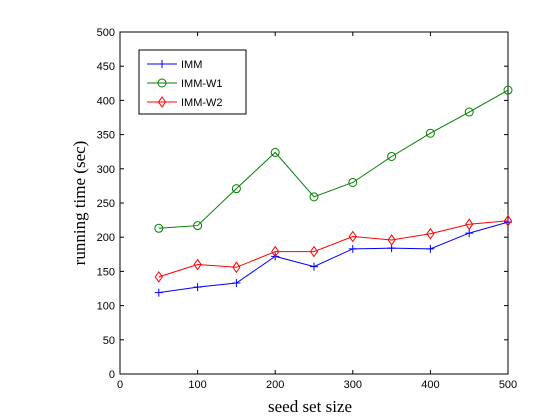 Image resolution: width=560 pixels, height=420 pixels. I want to click on y-tick-label: 450, so click(106, 67).